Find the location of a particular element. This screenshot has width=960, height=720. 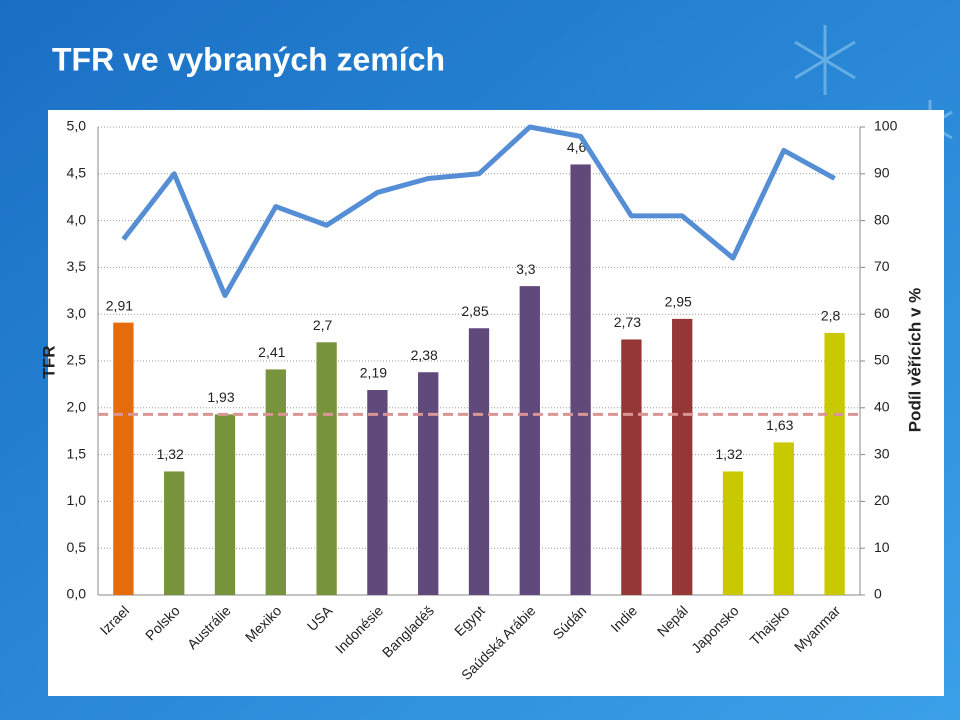

y2-tick-label: 80 is located at coordinates (882, 219).